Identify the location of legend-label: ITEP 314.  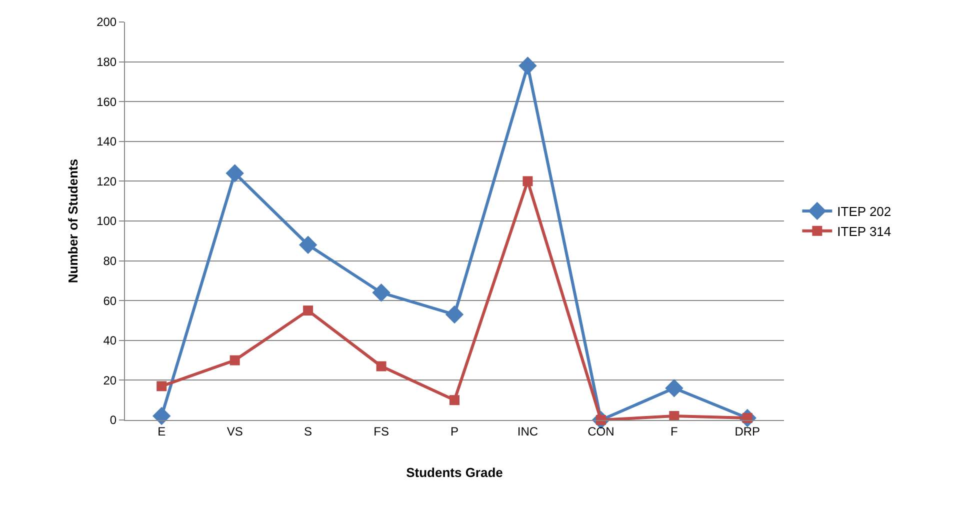
(864, 231).